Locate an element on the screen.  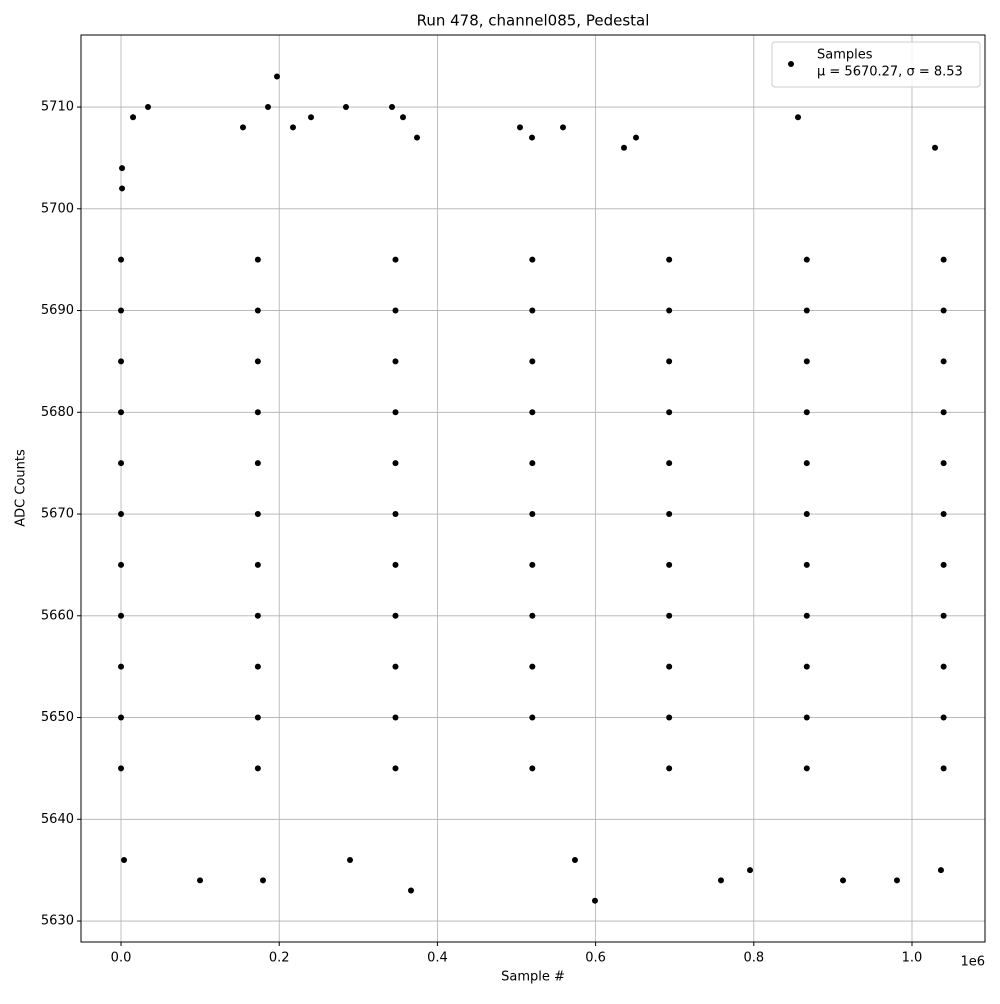
y-tick-label: 5710 is located at coordinates (57, 107).